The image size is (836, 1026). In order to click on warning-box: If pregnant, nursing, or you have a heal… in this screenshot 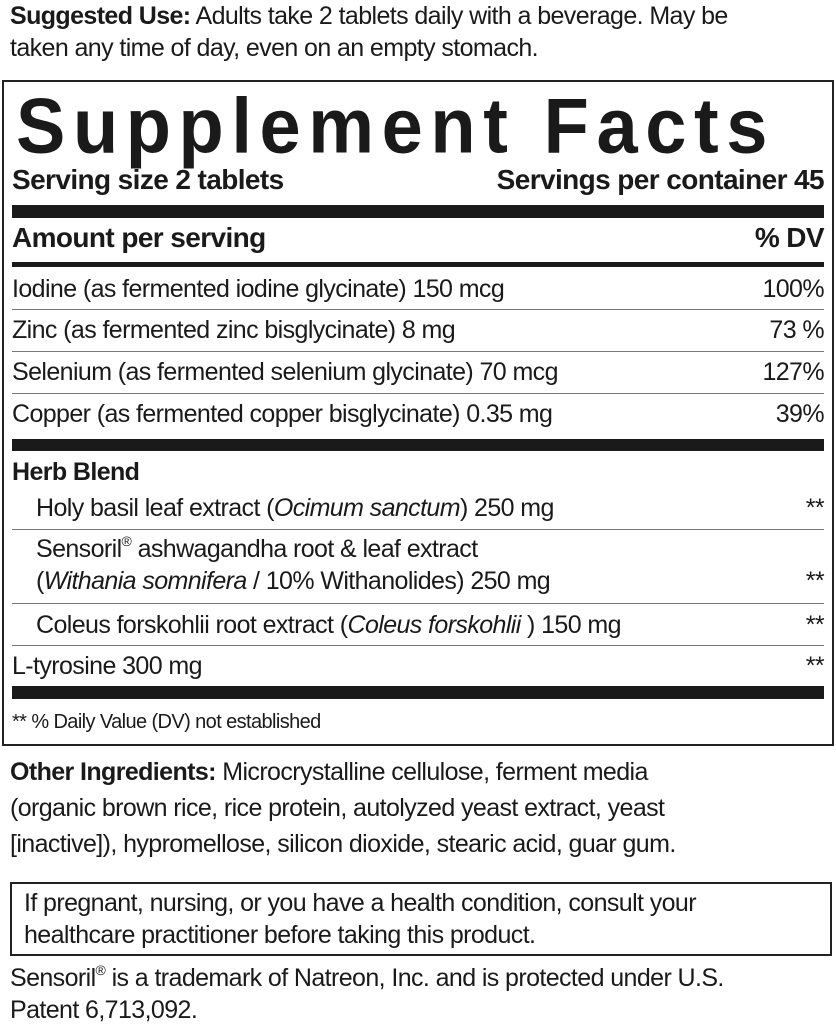, I will do `click(421, 919)`.